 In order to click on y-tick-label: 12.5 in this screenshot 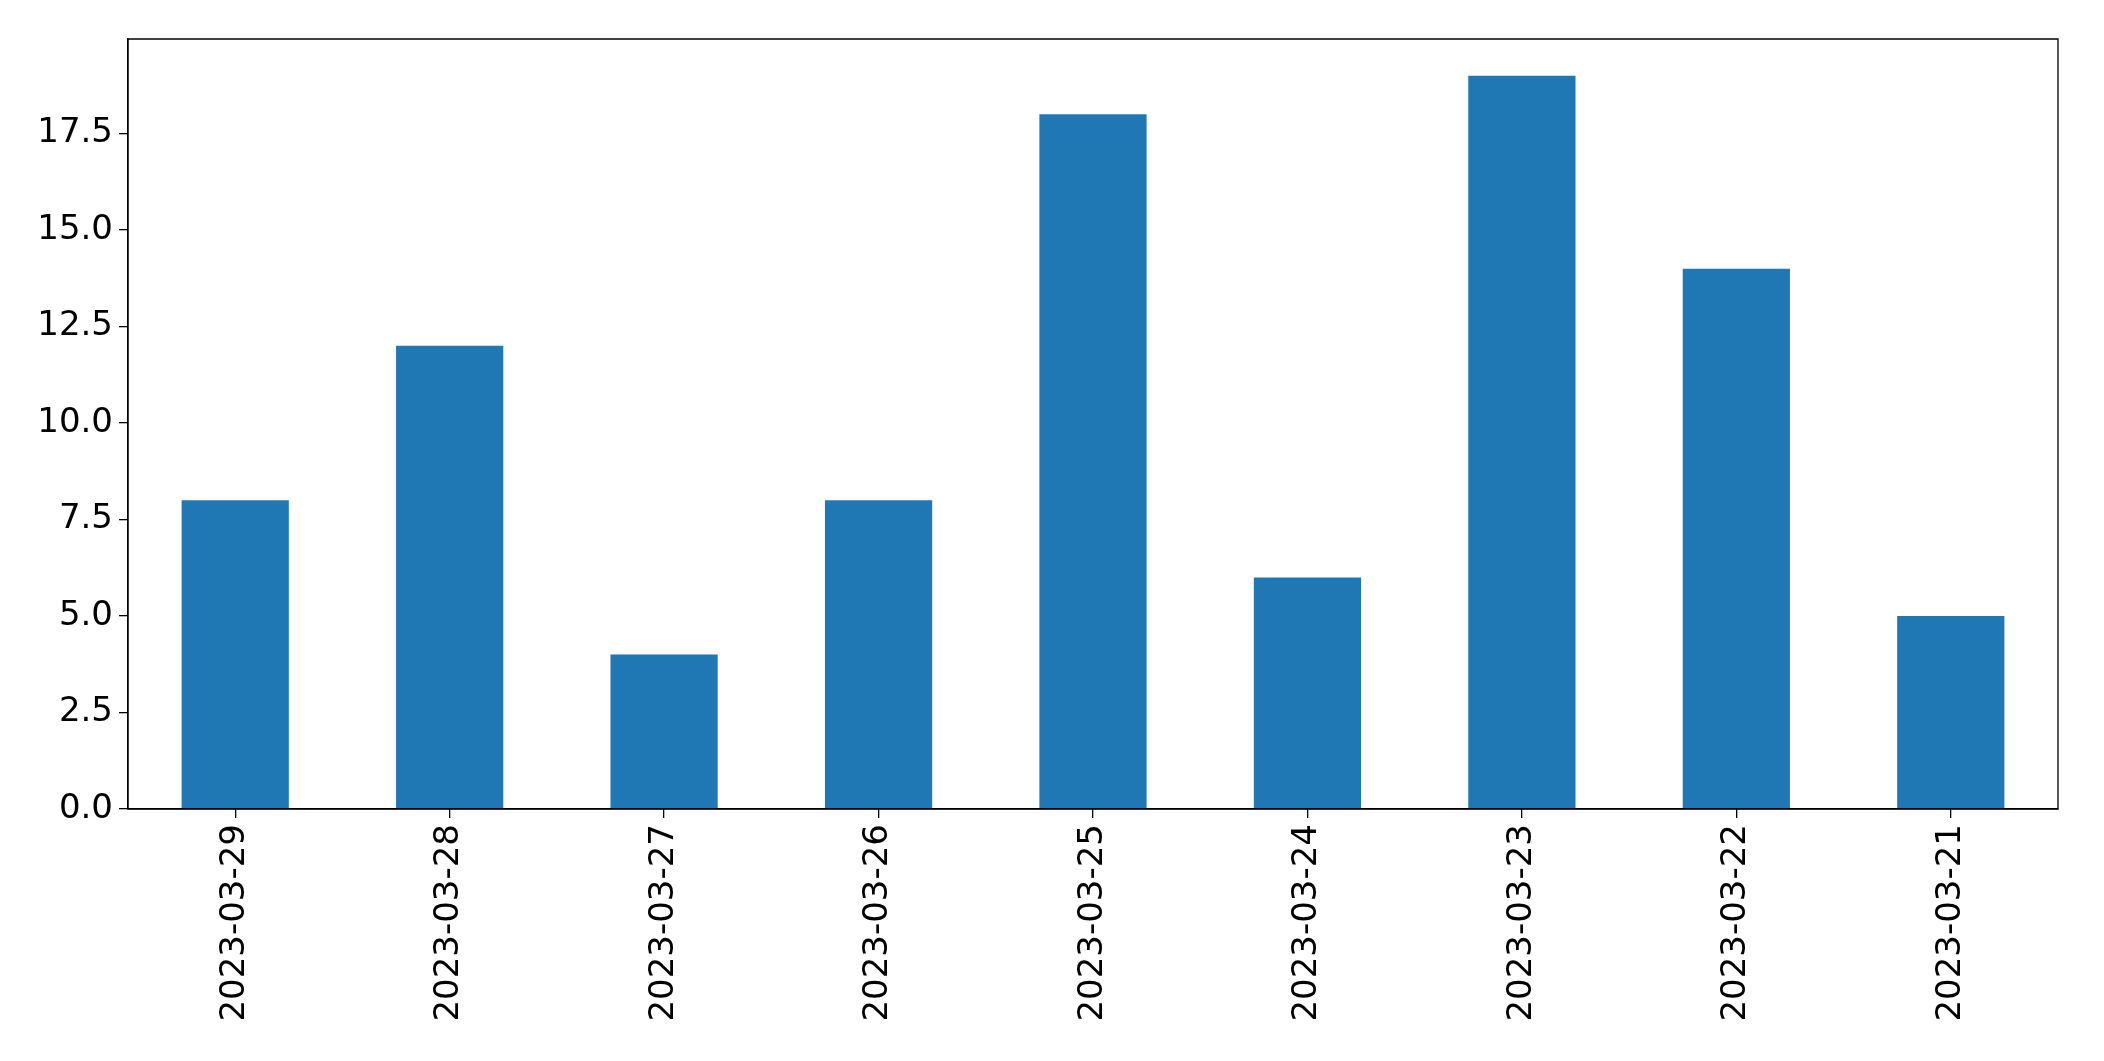, I will do `click(75, 323)`.